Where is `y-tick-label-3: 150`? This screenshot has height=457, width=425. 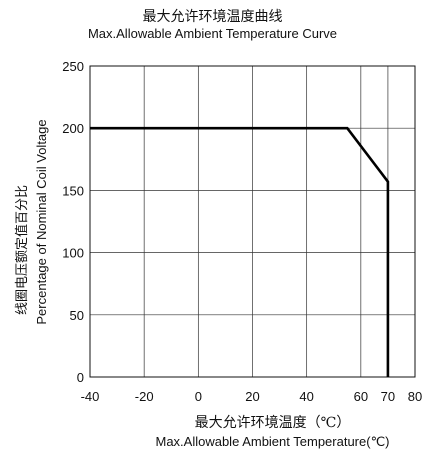
y-tick-label-3: 150 is located at coordinates (73, 190).